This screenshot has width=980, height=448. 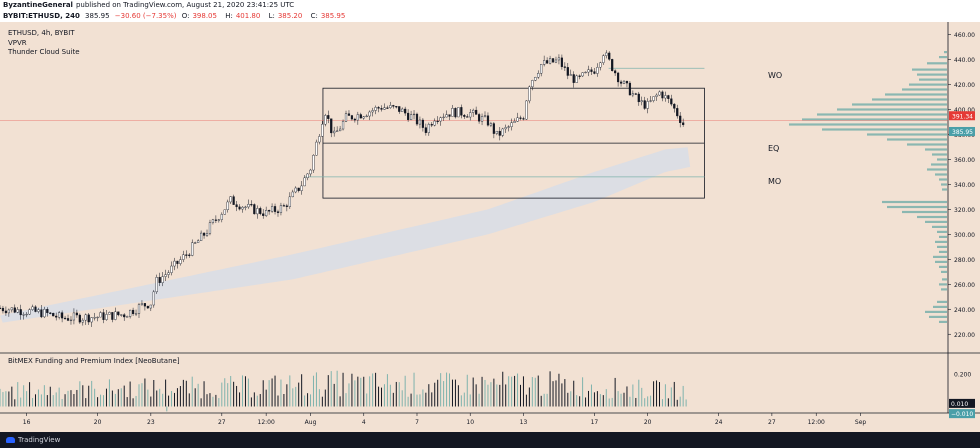 I want to click on time-tick-label: Sep, so click(x=861, y=422).